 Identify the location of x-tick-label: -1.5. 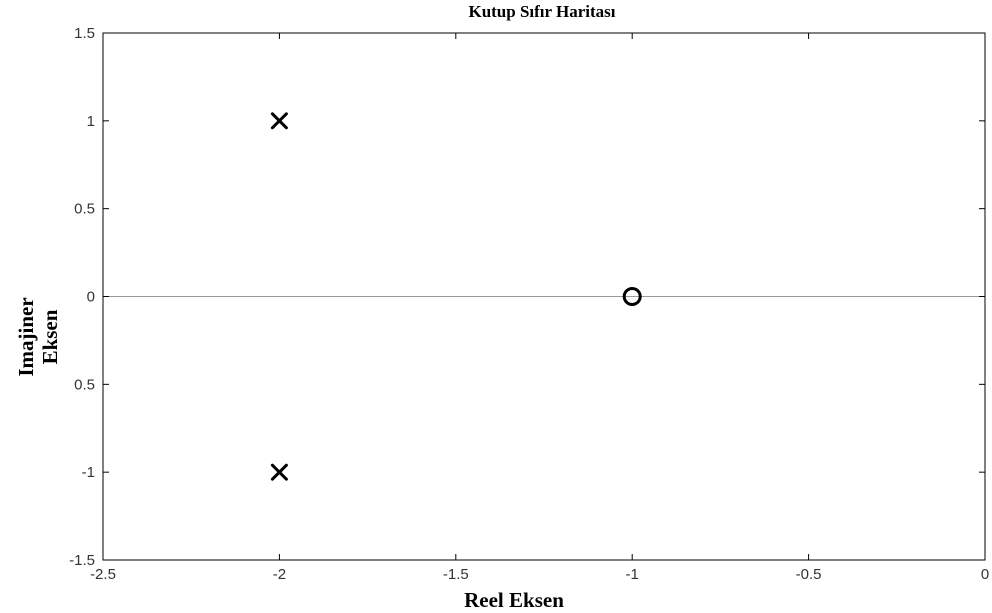
(456, 574).